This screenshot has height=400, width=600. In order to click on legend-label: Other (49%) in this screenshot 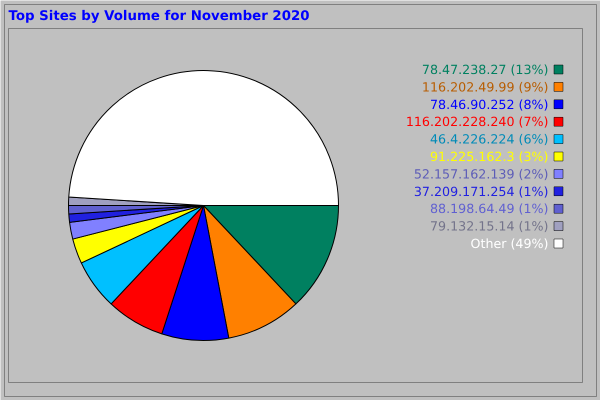, I will do `click(509, 243)`.